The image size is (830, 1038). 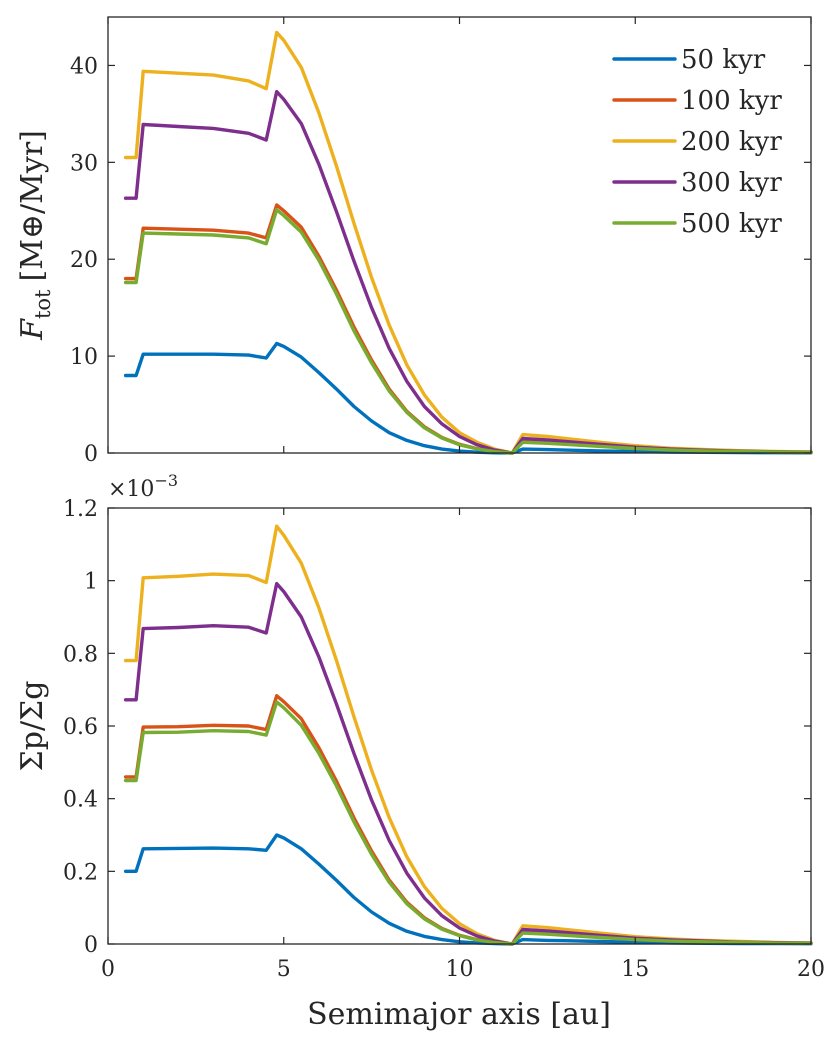 I want to click on x-tick-label: 15, so click(x=635, y=969).